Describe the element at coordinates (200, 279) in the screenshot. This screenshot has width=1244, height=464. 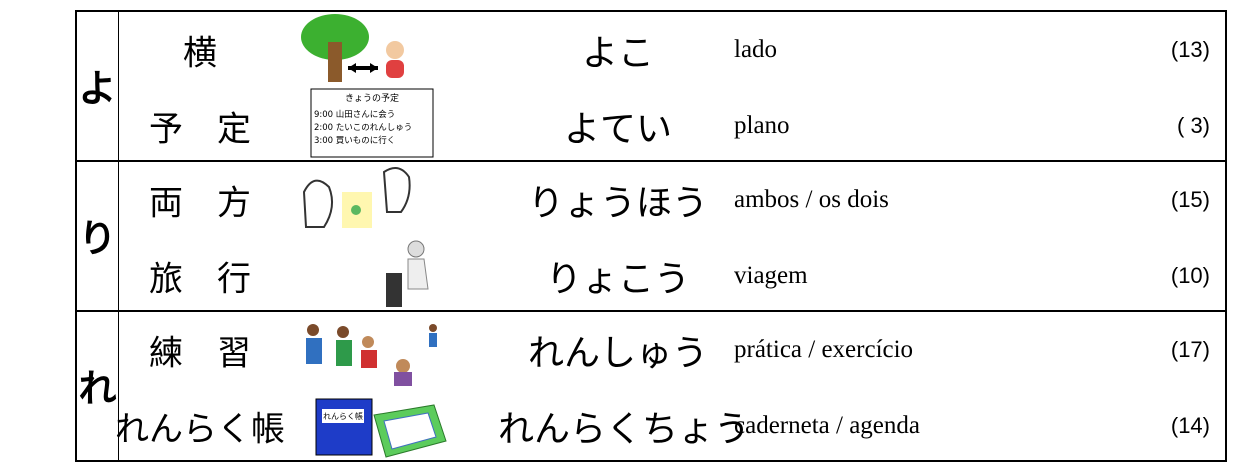
I see `word: 旅 行` at that location.